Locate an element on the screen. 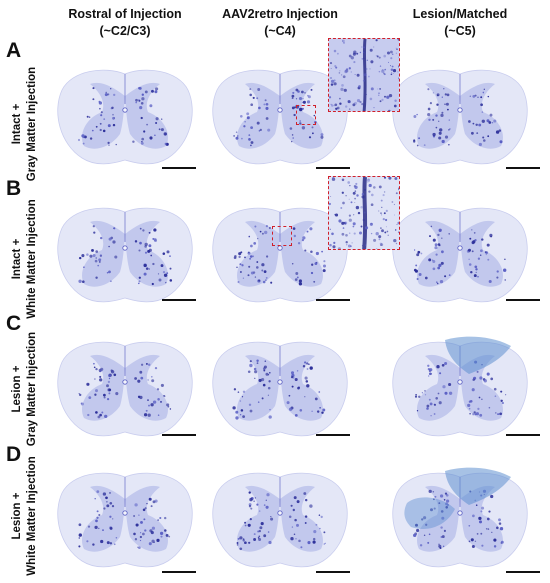 This screenshot has width=550, height=583. section-b-lesion is located at coordinates (460, 255).